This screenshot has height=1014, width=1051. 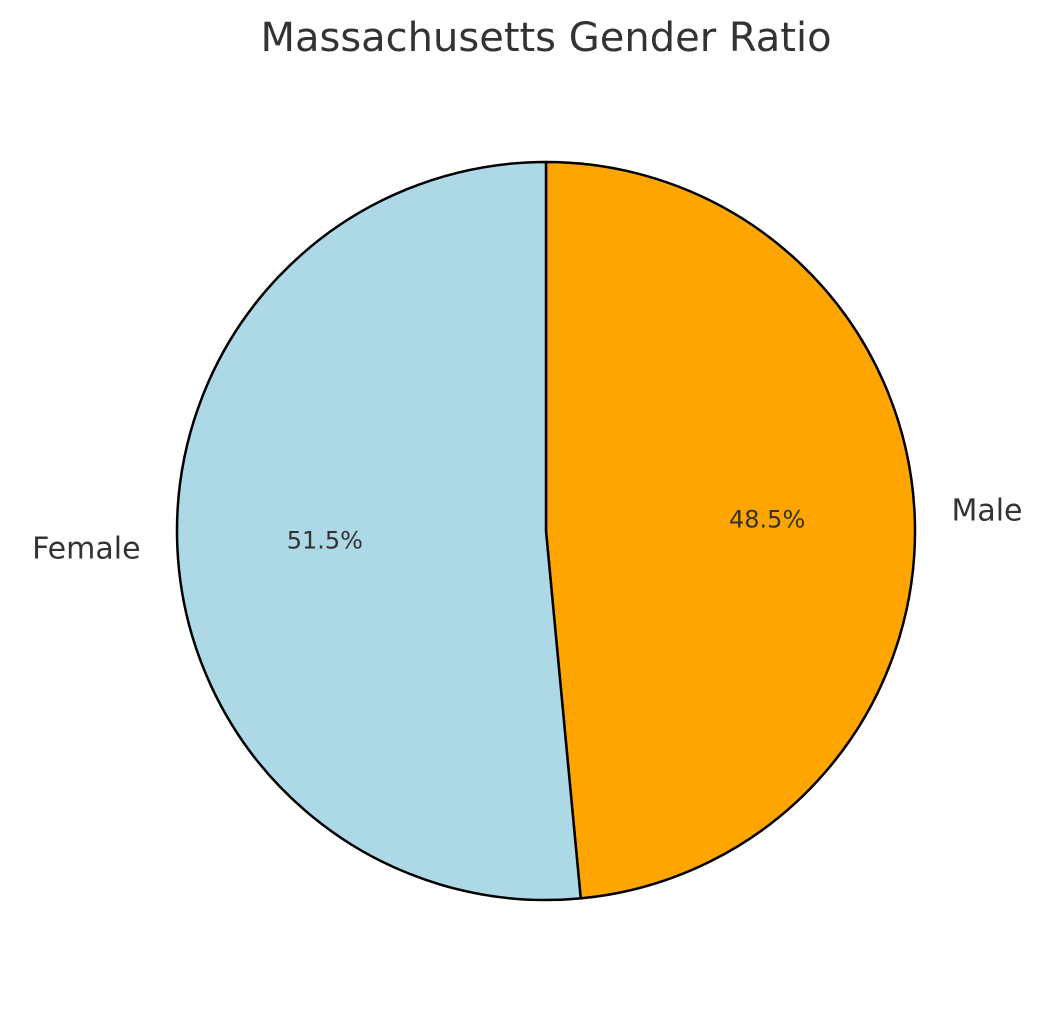 What do you see at coordinates (86, 549) in the screenshot?
I see `slice-label: Female` at bounding box center [86, 549].